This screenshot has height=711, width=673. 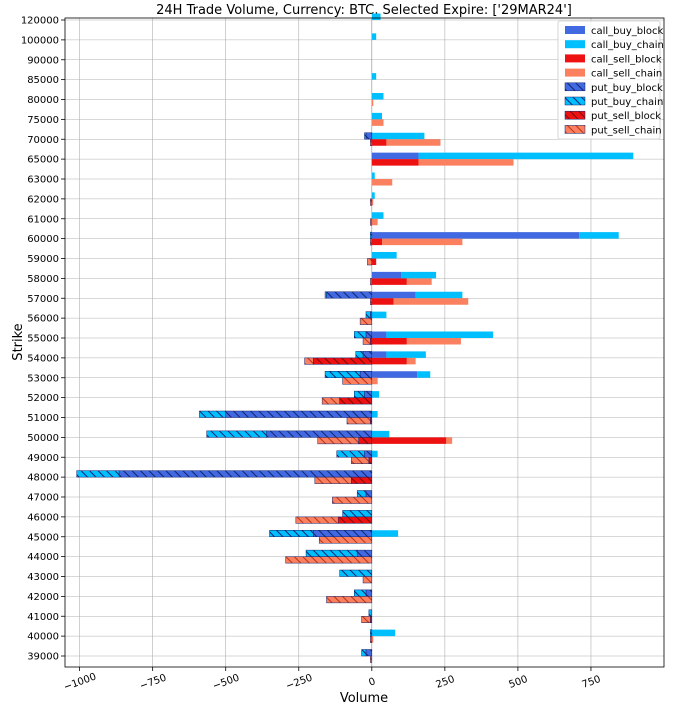 I want to click on y-tick-label: 61000, so click(x=43, y=219).